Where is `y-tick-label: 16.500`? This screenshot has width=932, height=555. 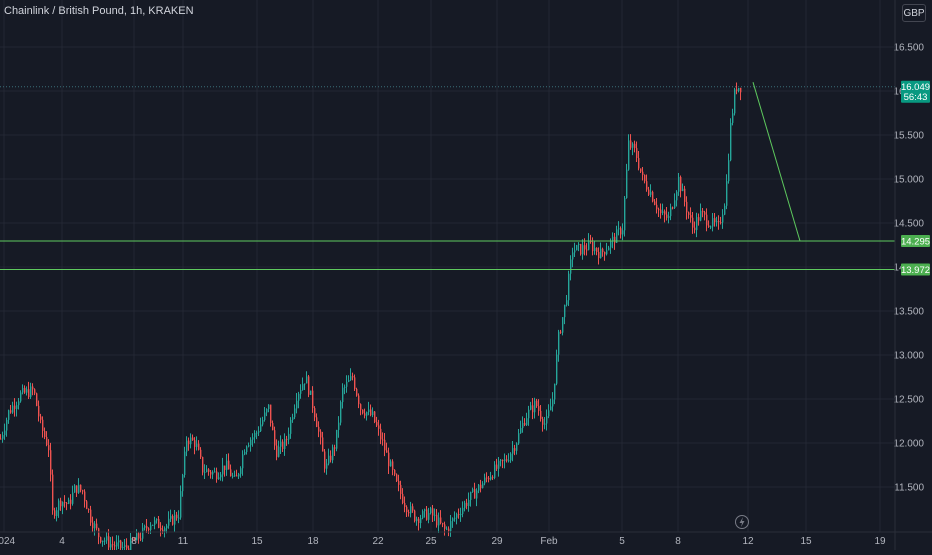 y-tick-label: 16.500 is located at coordinates (908, 48).